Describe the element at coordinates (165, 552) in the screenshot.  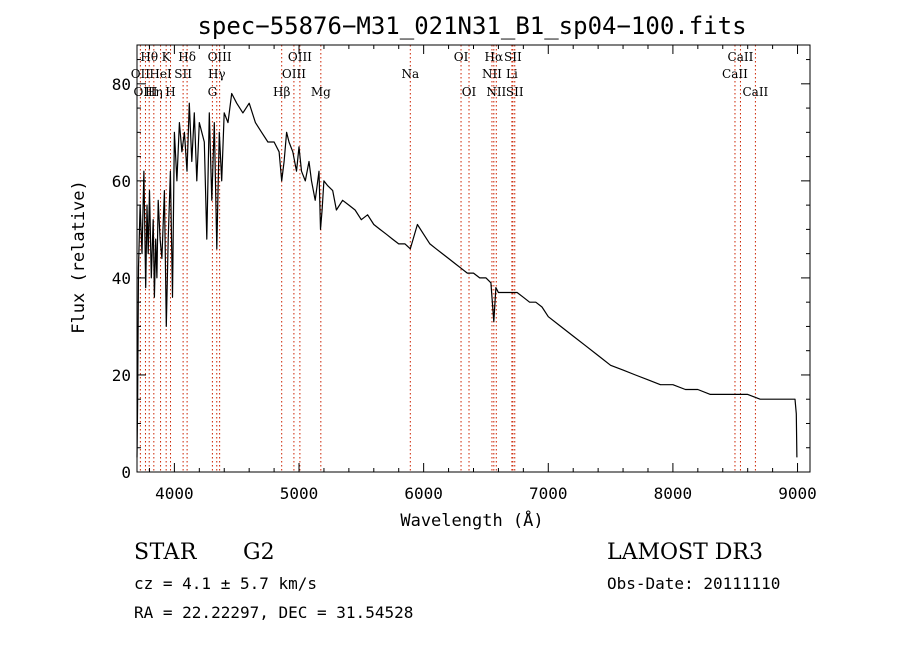
I see `object-type: STAR` at that location.